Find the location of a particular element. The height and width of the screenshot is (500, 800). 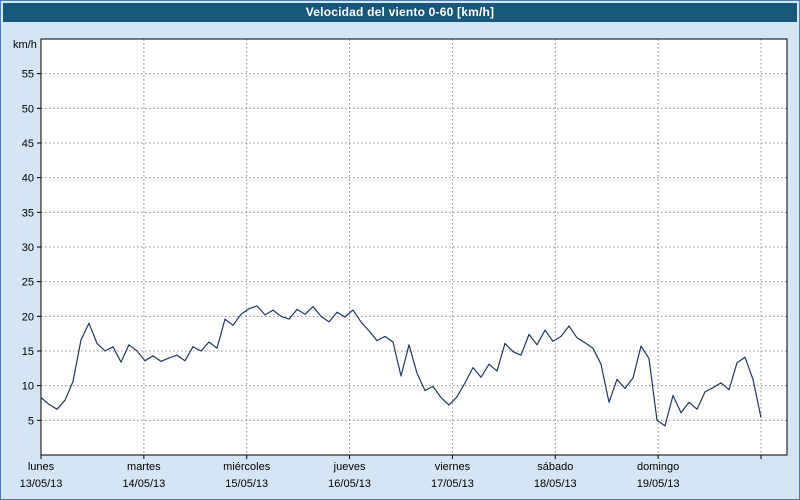

y-tick-label: 30 is located at coordinates (28, 248).